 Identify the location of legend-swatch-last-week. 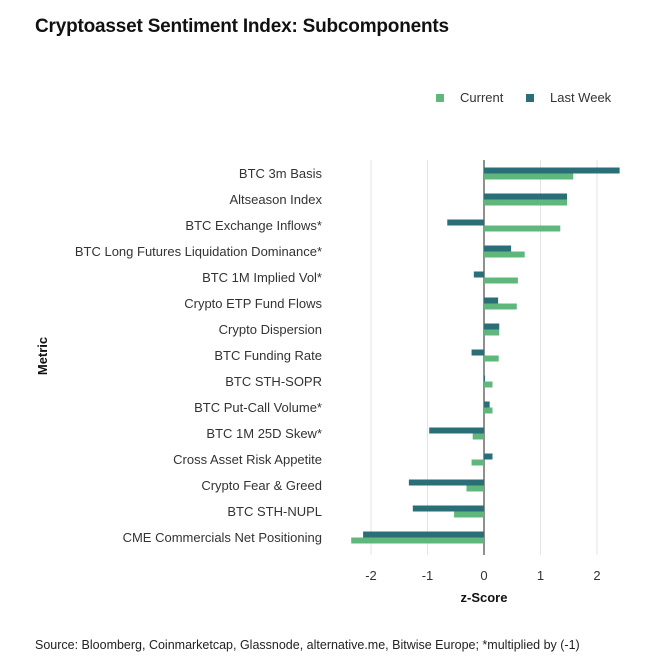
(530, 97).